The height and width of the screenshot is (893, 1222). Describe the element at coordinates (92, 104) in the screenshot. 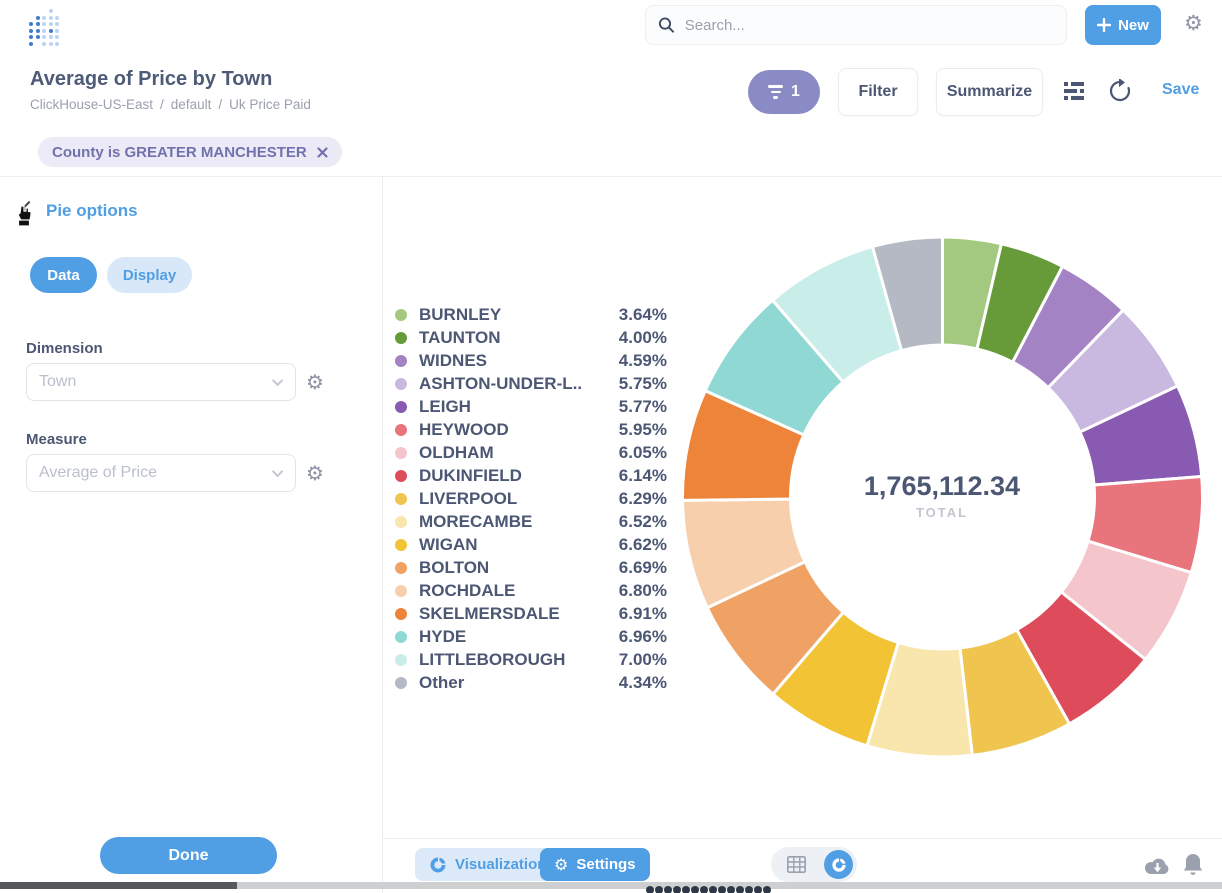

I see `breadcrumb-database: ClickHouse-US-East` at that location.